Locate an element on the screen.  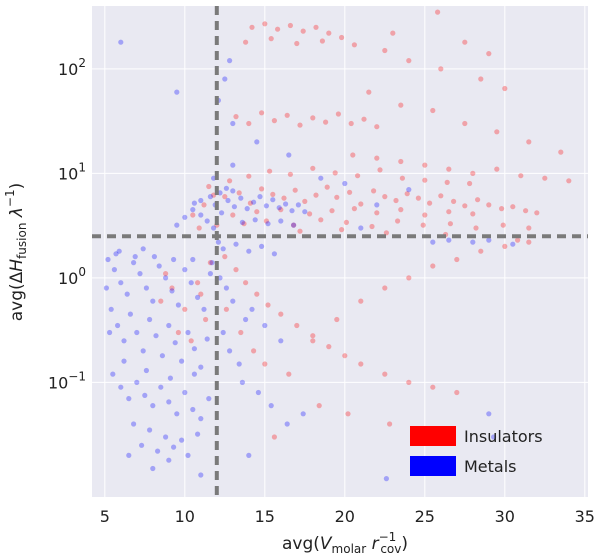
y-axis-label-lambda: λ is located at coordinates (17, 212).